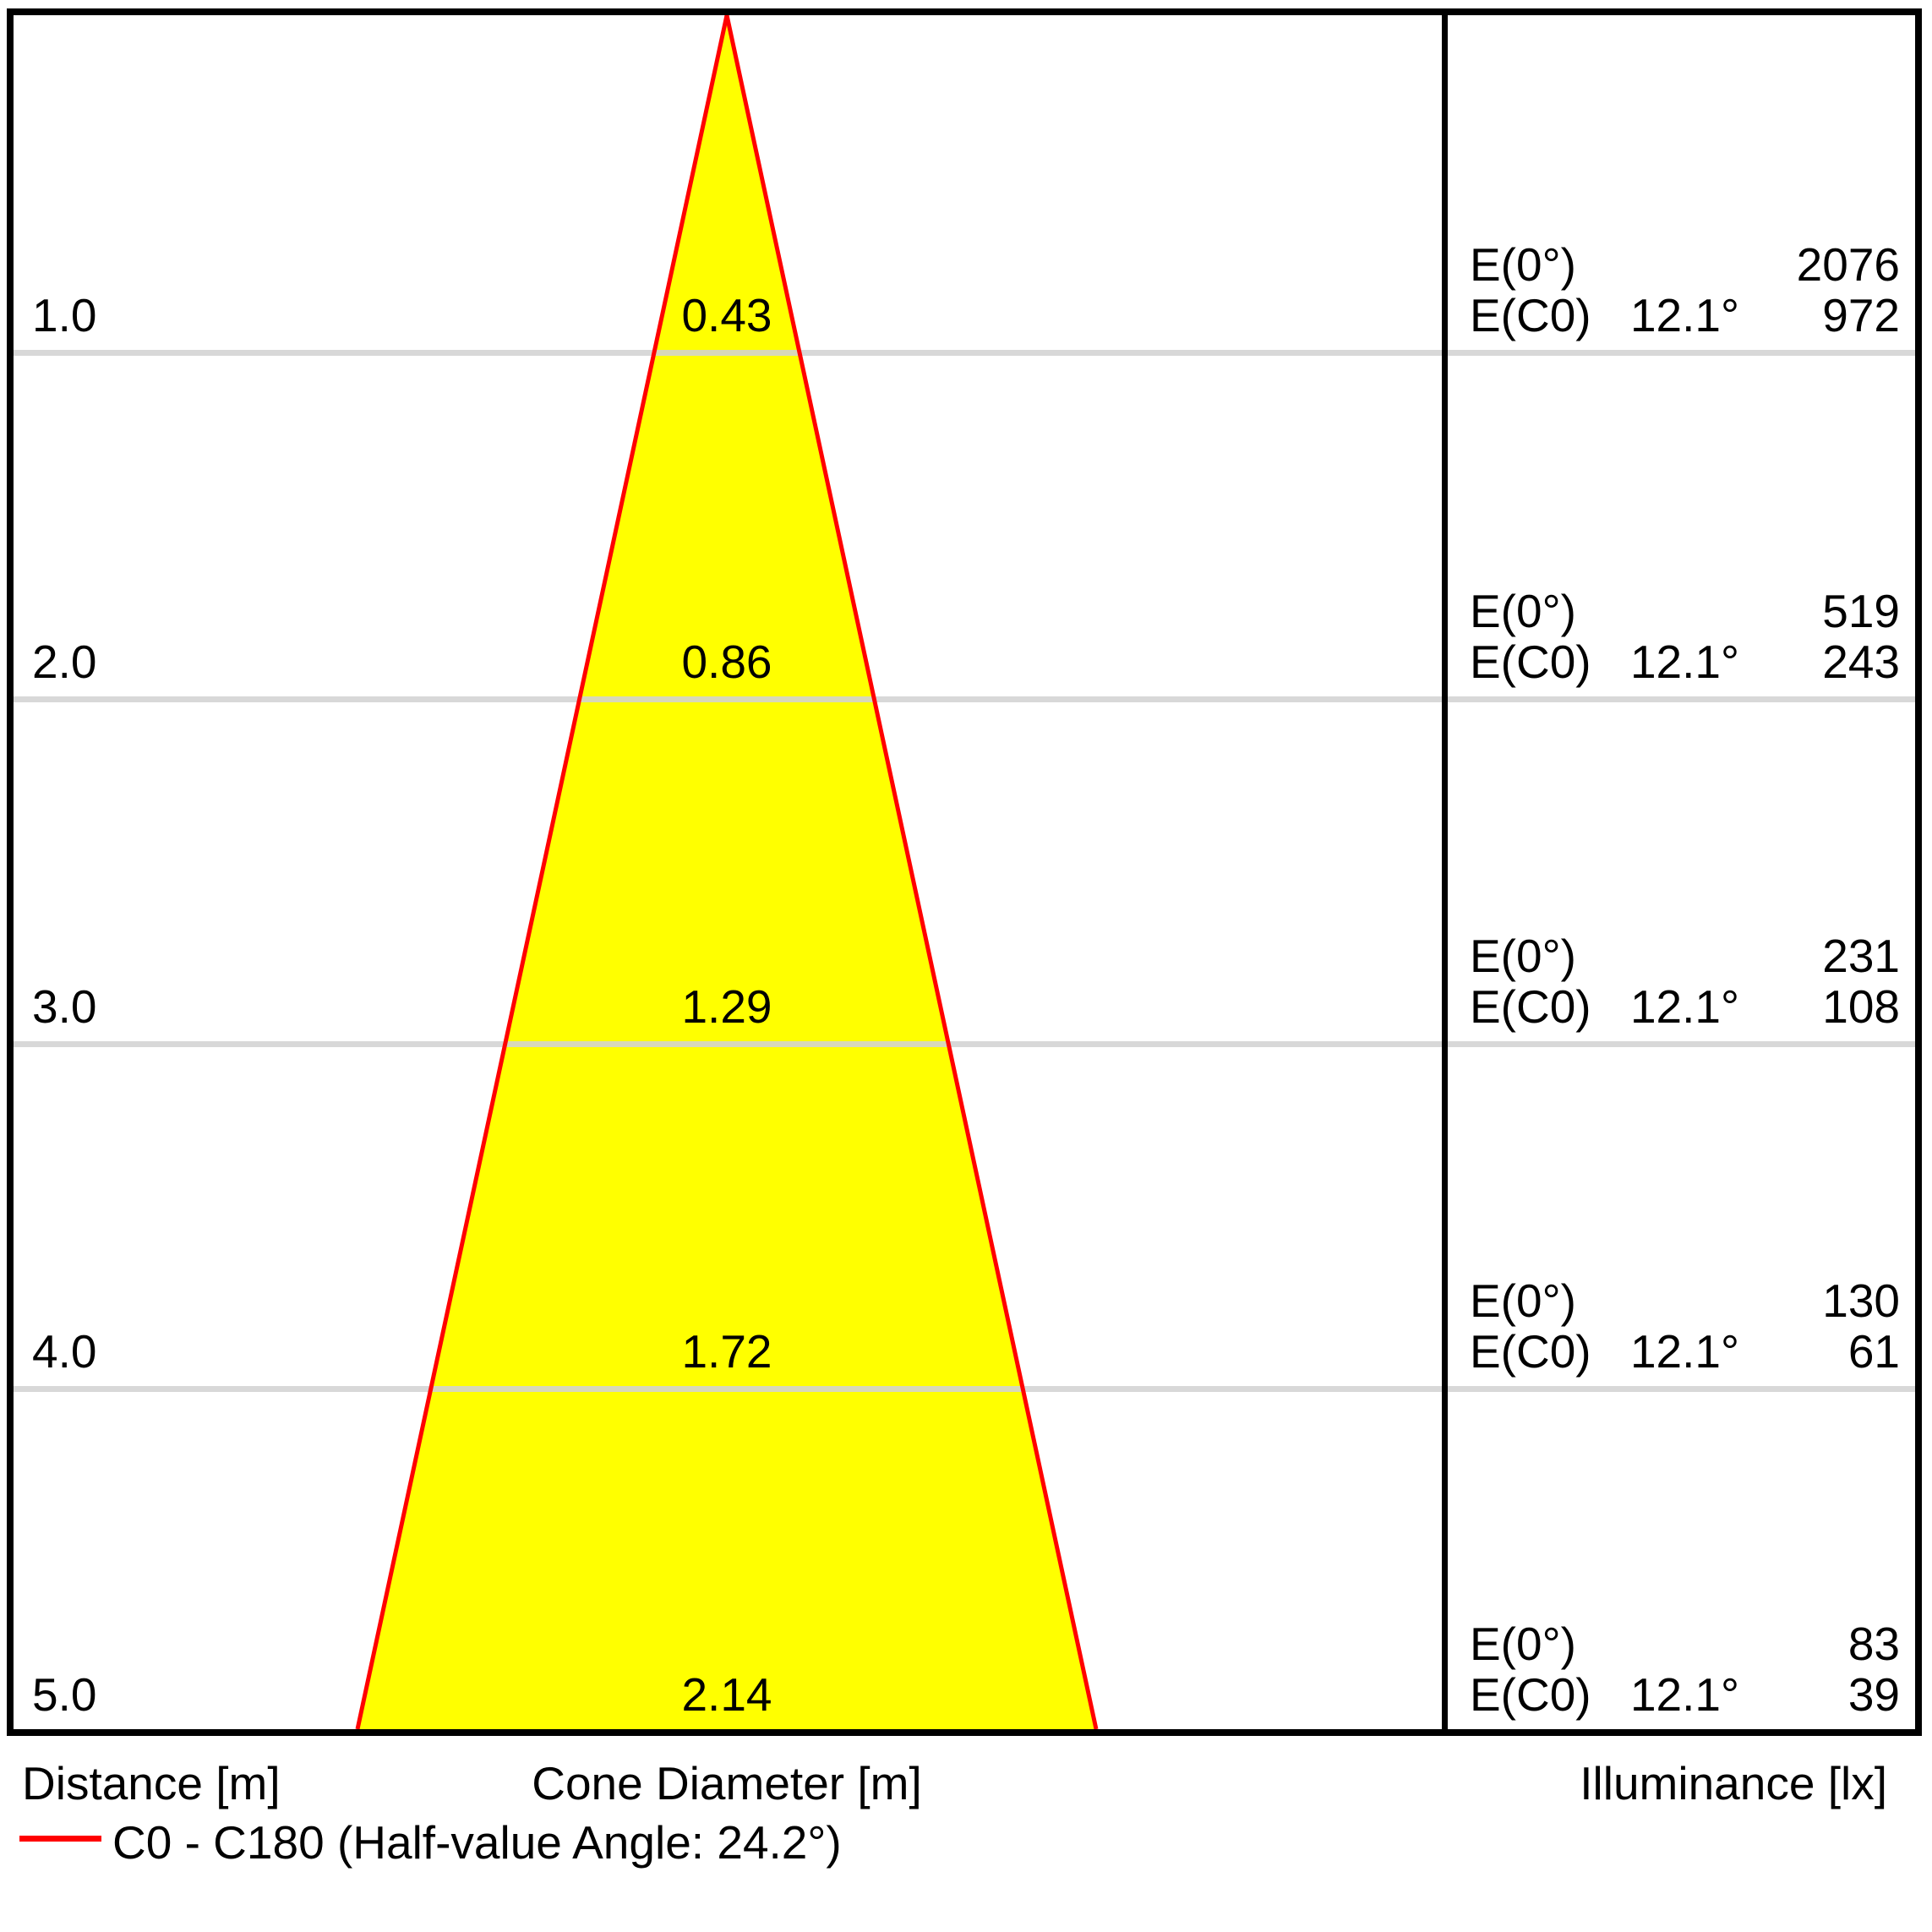 This screenshot has height=1932, width=1932. I want to click on distance-axis-label: Distance [m], so click(151, 1783).